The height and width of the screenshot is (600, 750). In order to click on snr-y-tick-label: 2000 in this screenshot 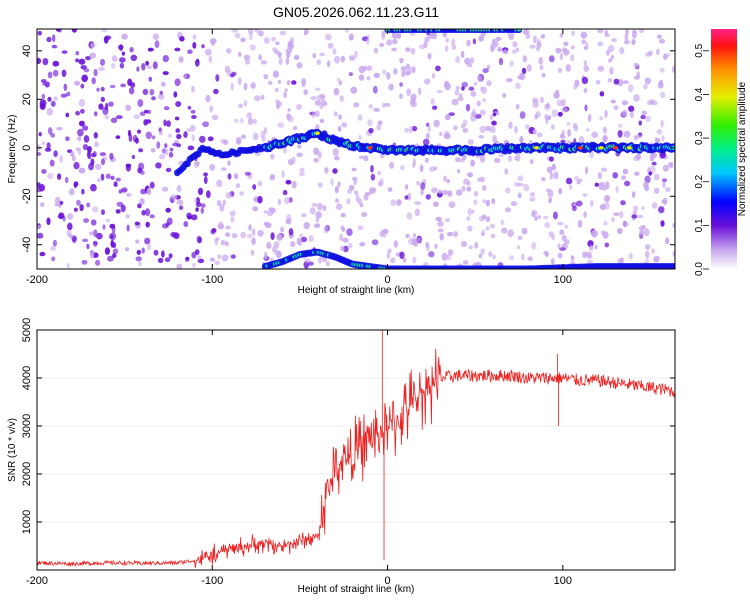, I will do `click(27, 474)`.